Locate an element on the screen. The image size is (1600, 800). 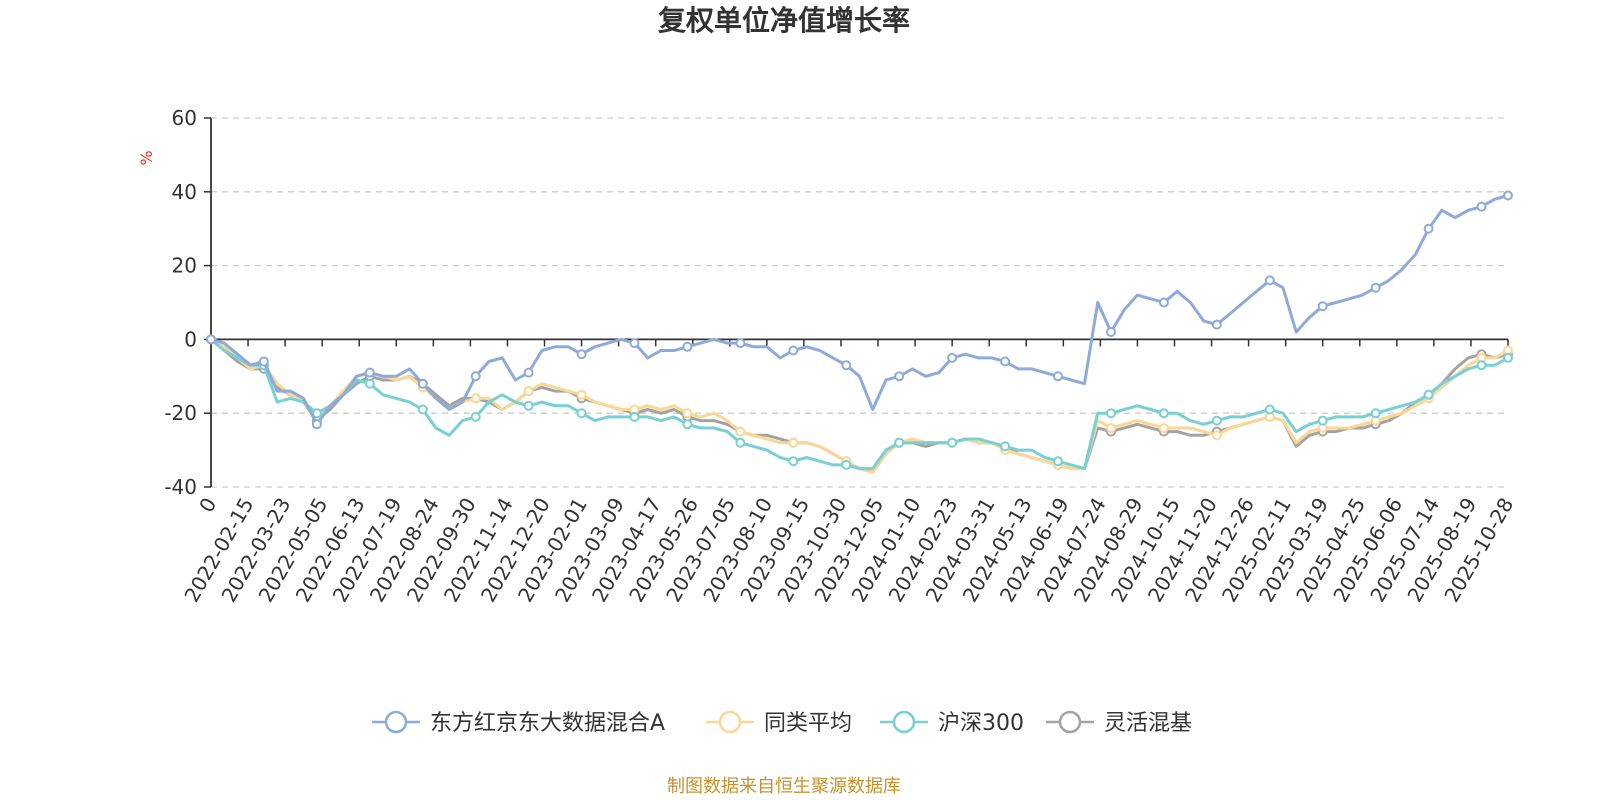
source-note: 制图数据来自恒生聚源数据库 is located at coordinates (784, 786).